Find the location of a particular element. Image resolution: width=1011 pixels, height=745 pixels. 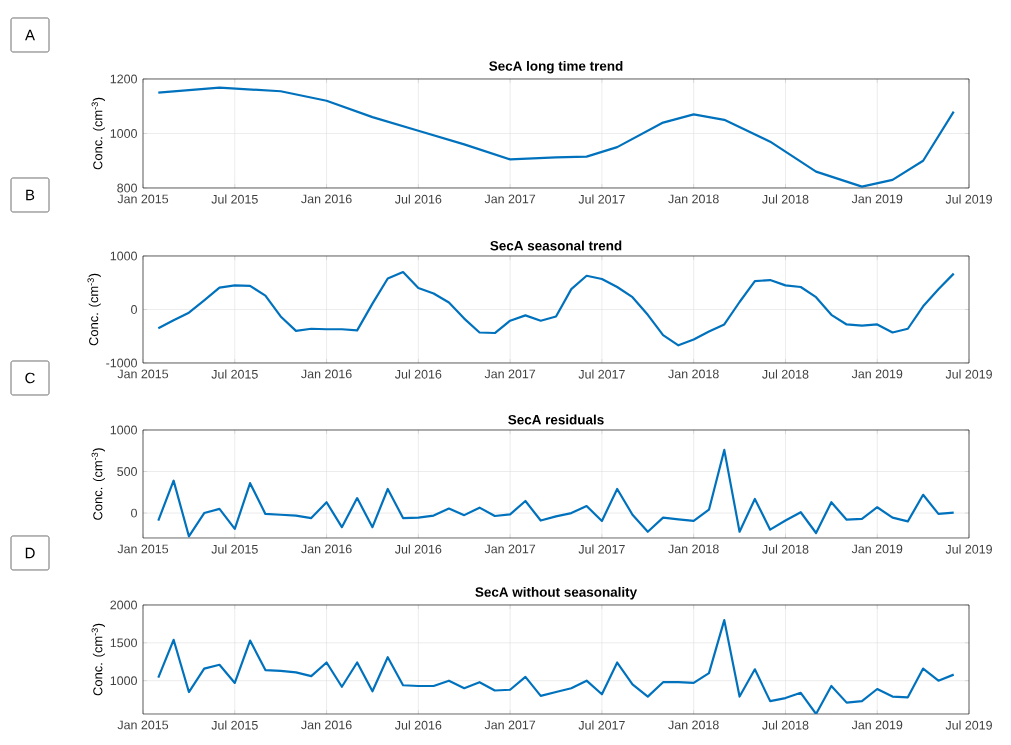

chart-title: SecA without seasonality is located at coordinates (556, 593).